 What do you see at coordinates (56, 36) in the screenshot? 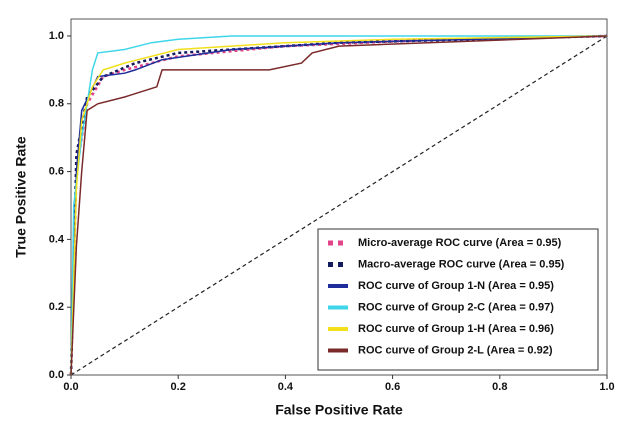
I see `y-tick-label: 1.0` at bounding box center [56, 36].